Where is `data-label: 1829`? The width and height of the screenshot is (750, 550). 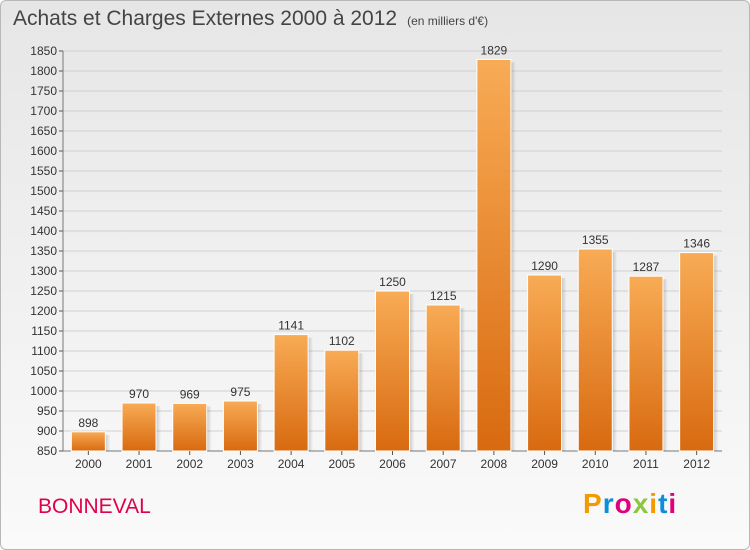 data-label: 1829 is located at coordinates (494, 50).